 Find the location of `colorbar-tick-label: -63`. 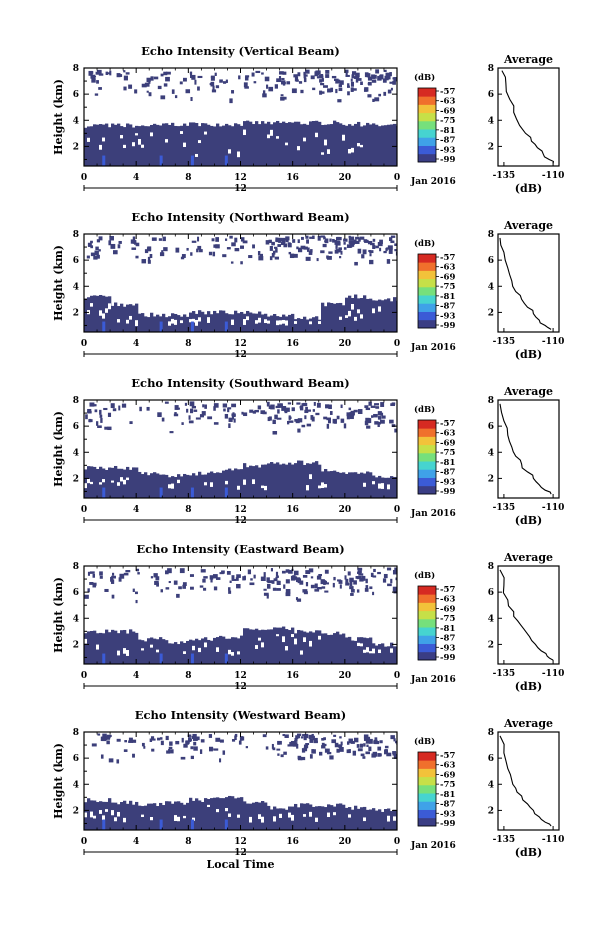

colorbar-tick-label: -63 is located at coordinates (447, 434).